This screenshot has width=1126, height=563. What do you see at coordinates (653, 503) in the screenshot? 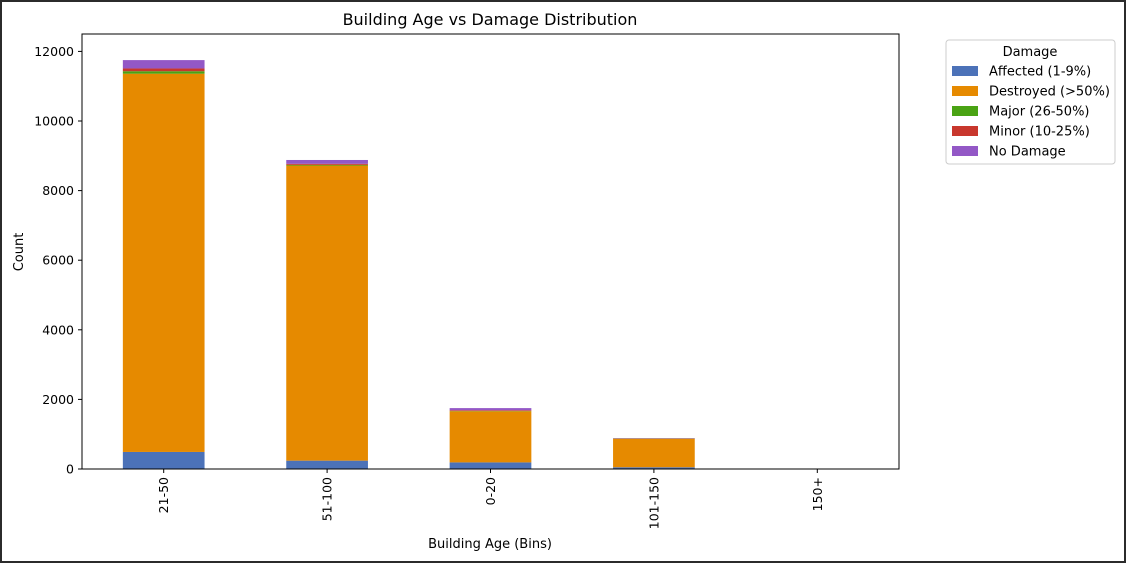
I see `x-tick-label: 101-150` at bounding box center [653, 503].